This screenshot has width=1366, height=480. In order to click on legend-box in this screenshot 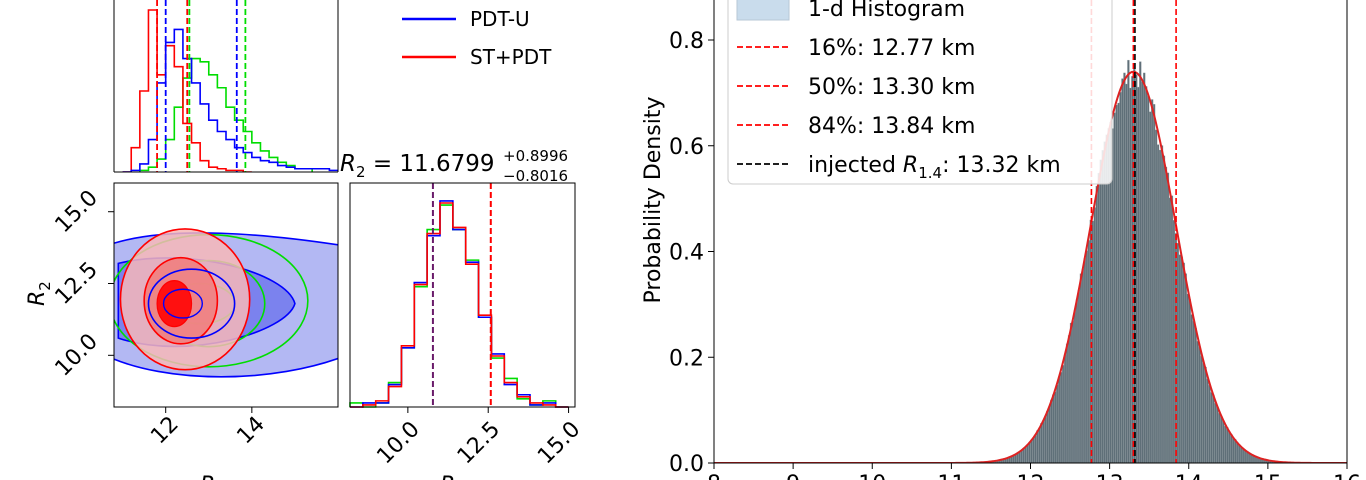, I will do `click(920, 92)`.